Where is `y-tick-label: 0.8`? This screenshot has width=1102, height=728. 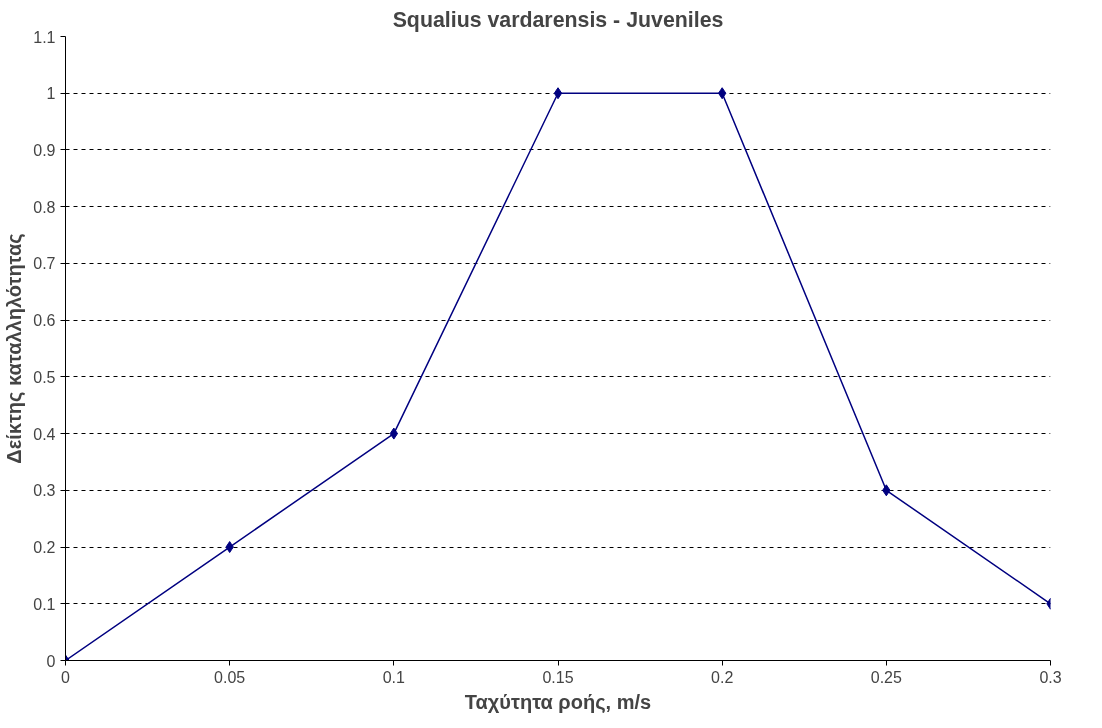
y-tick-label: 0.8 is located at coordinates (44, 207).